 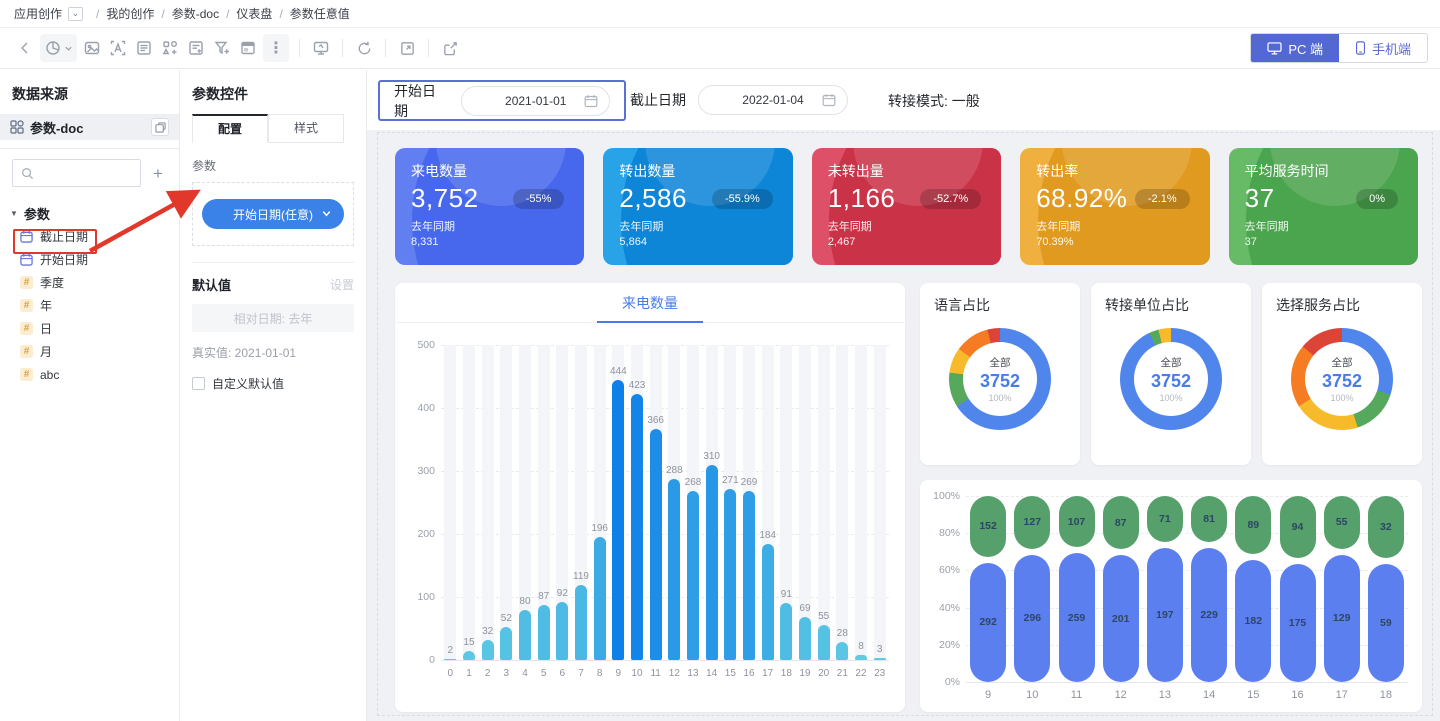 I want to click on document-icon, so click(x=144, y=48).